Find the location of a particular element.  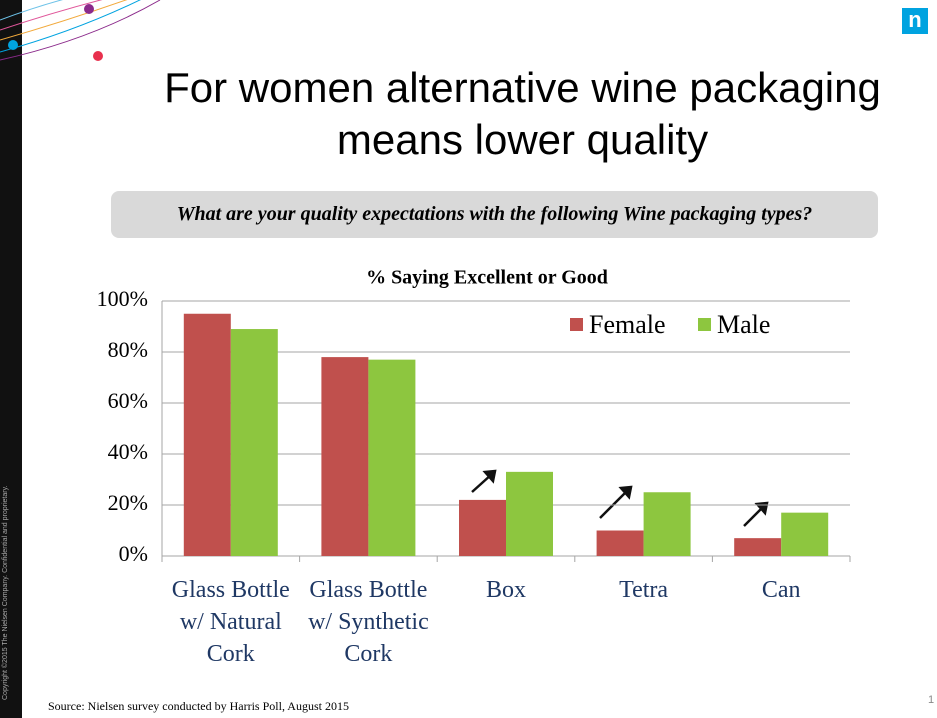

y-tick-label: 0% is located at coordinates (133, 553).